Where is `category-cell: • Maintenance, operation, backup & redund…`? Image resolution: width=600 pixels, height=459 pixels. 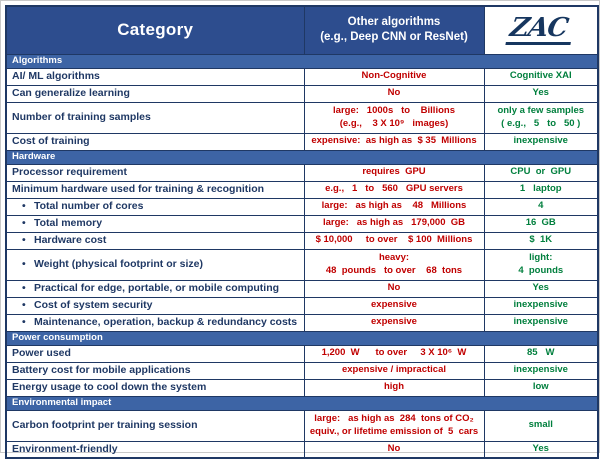 category-cell: • Maintenance, operation, backup & redund… is located at coordinates (155, 322).